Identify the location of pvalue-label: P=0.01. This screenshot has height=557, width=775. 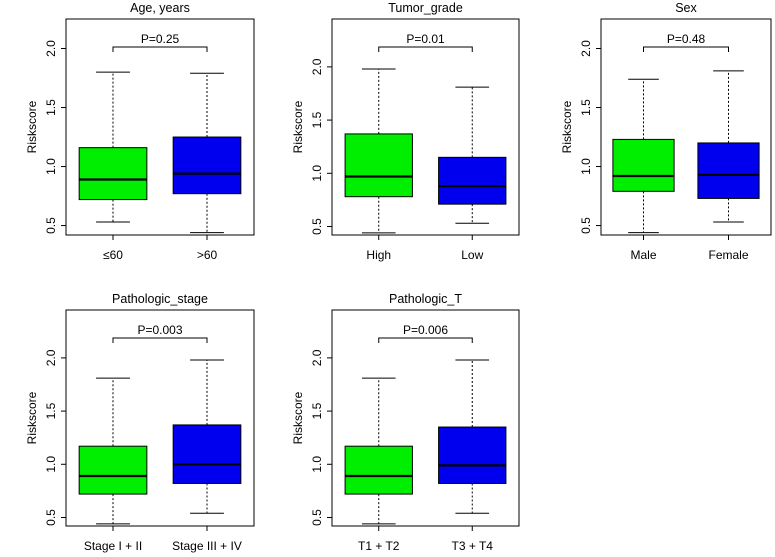
(425, 39).